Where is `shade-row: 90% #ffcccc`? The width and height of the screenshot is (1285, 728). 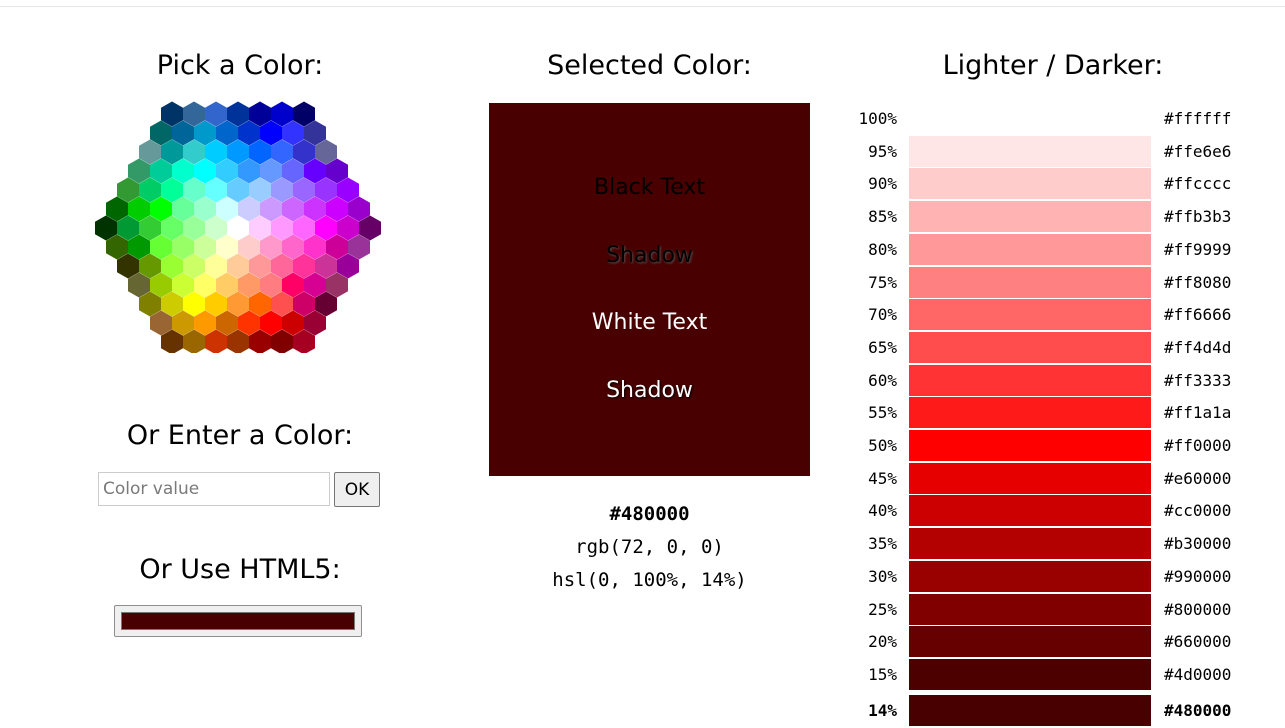 shade-row: 90% #ffcccc is located at coordinates (1060, 184).